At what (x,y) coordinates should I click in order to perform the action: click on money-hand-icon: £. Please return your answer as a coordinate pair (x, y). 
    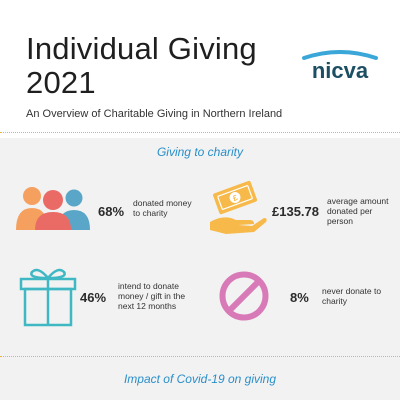
    Looking at the image, I should click on (238, 207).